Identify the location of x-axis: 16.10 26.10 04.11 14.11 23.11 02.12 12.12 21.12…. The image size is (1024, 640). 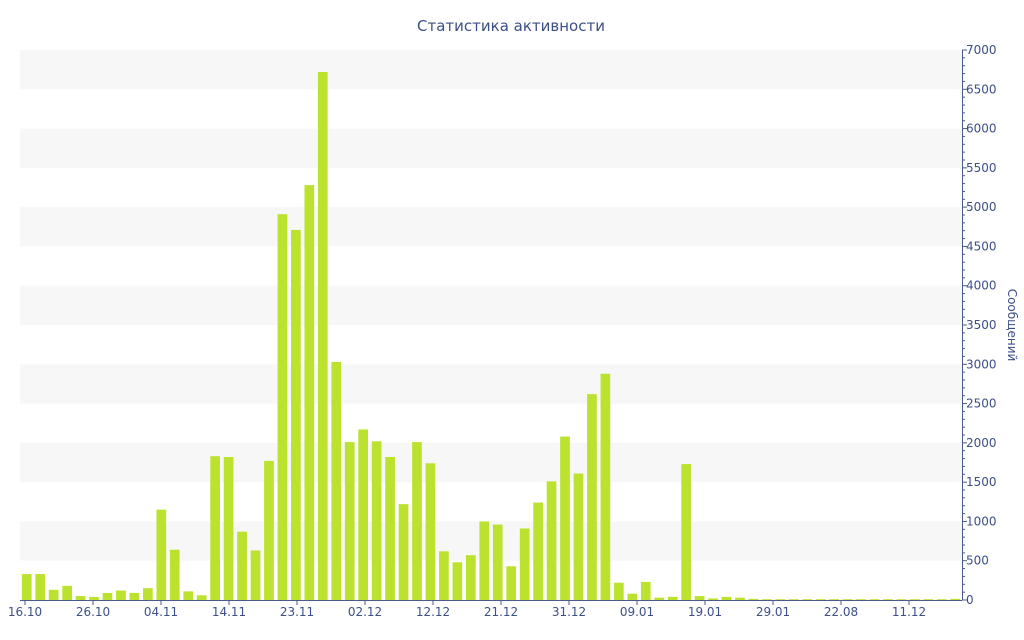
(485, 609).